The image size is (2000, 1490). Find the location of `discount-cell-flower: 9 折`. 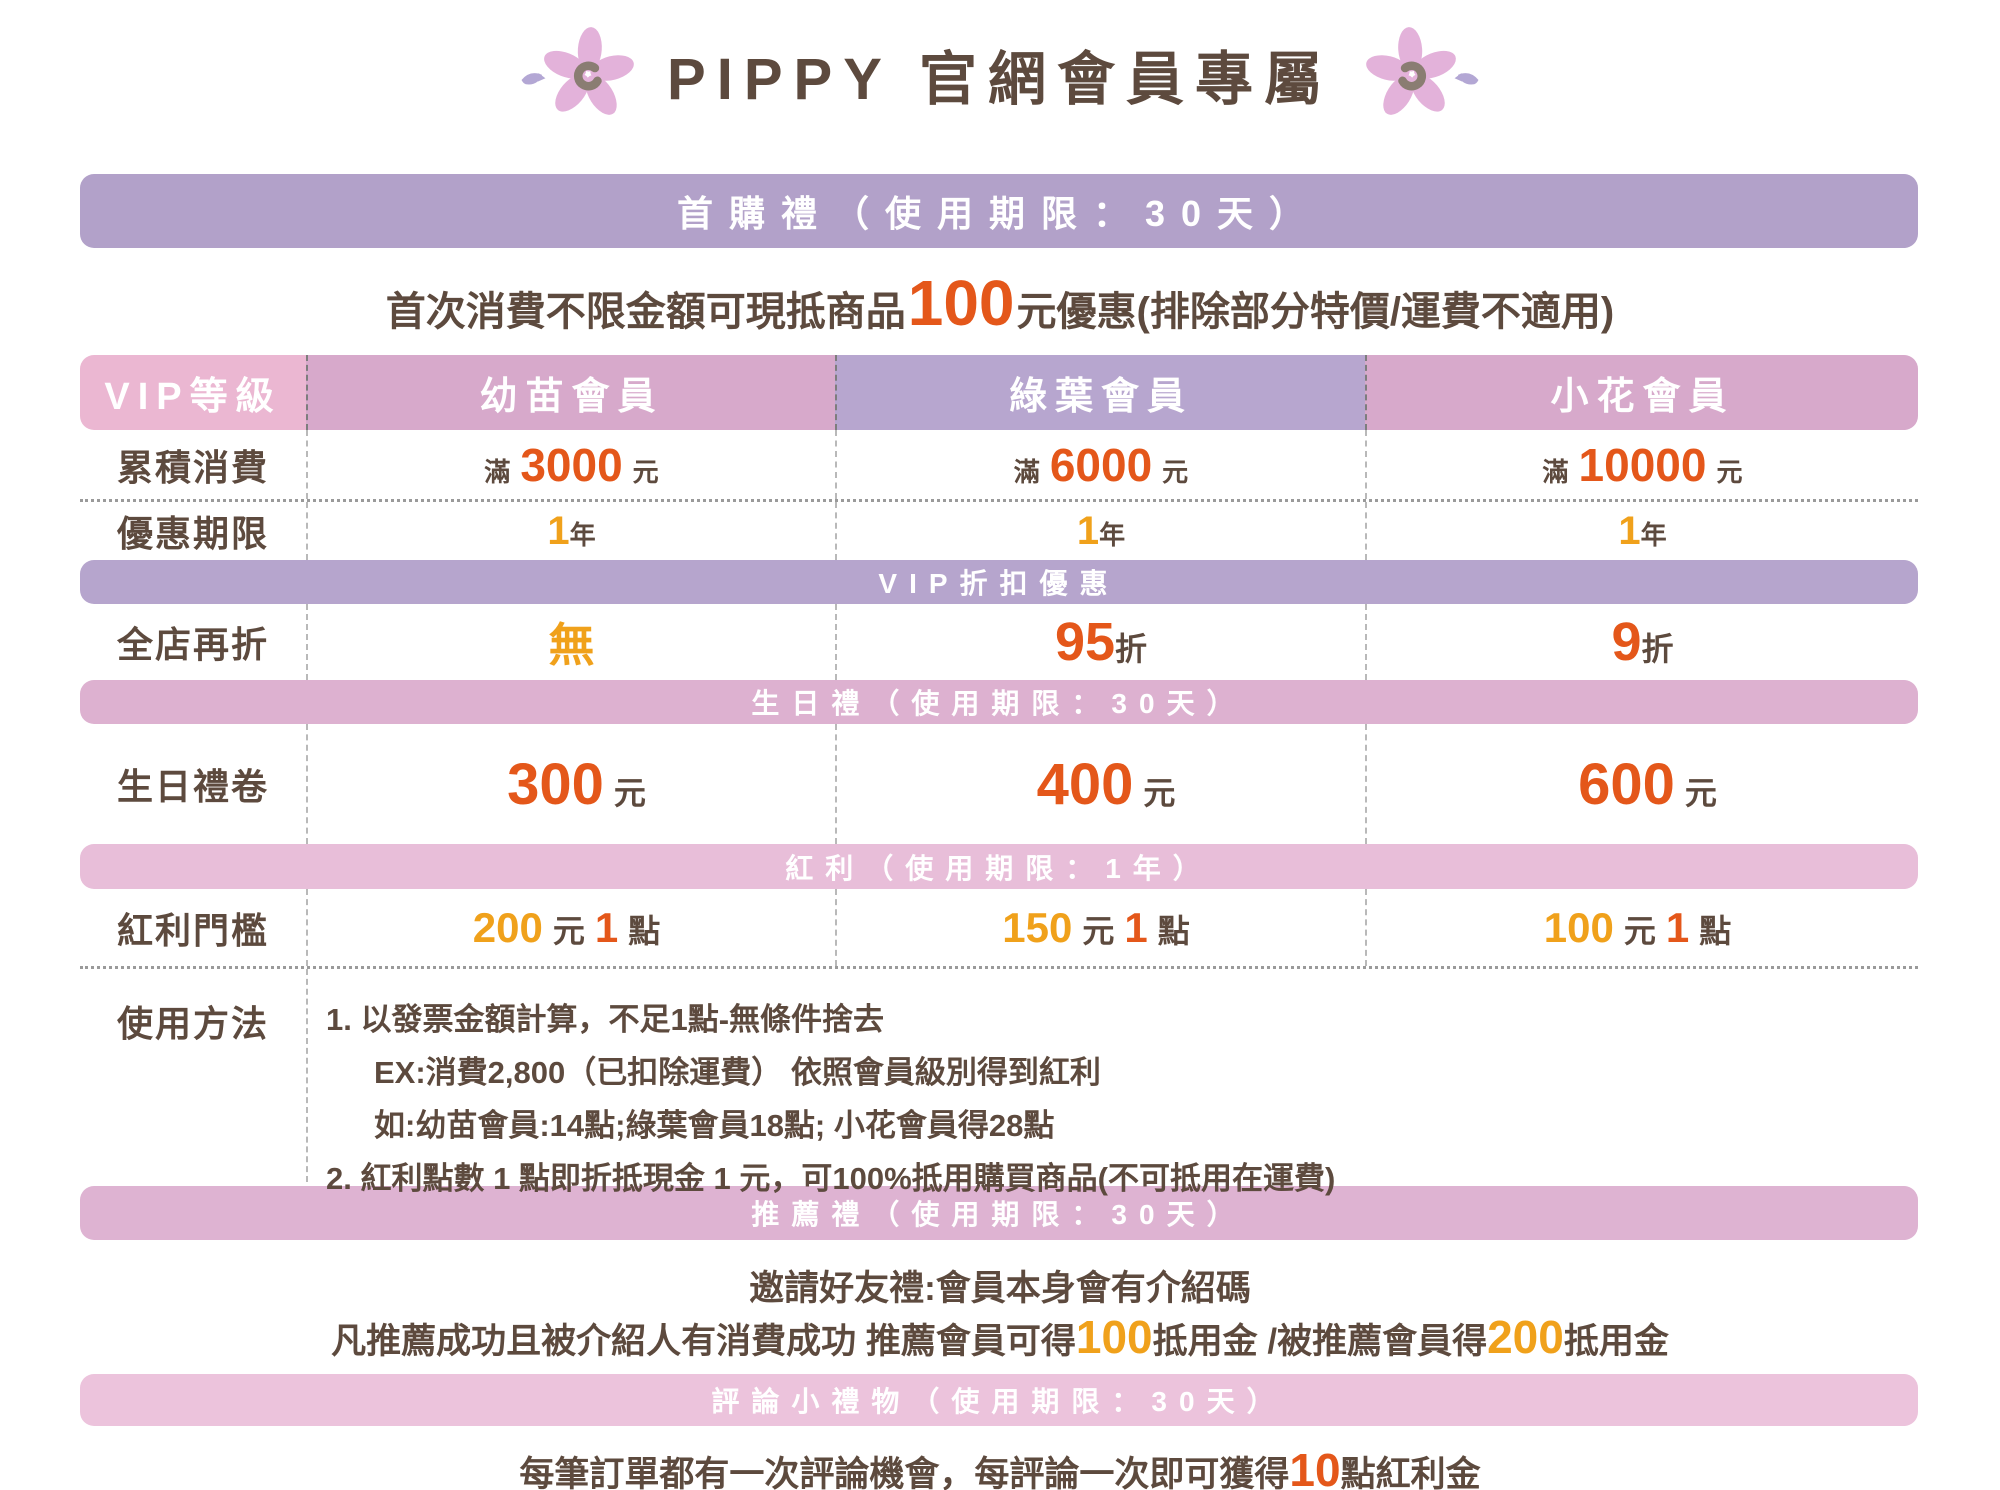

discount-cell-flower: 9 折 is located at coordinates (1641, 642).